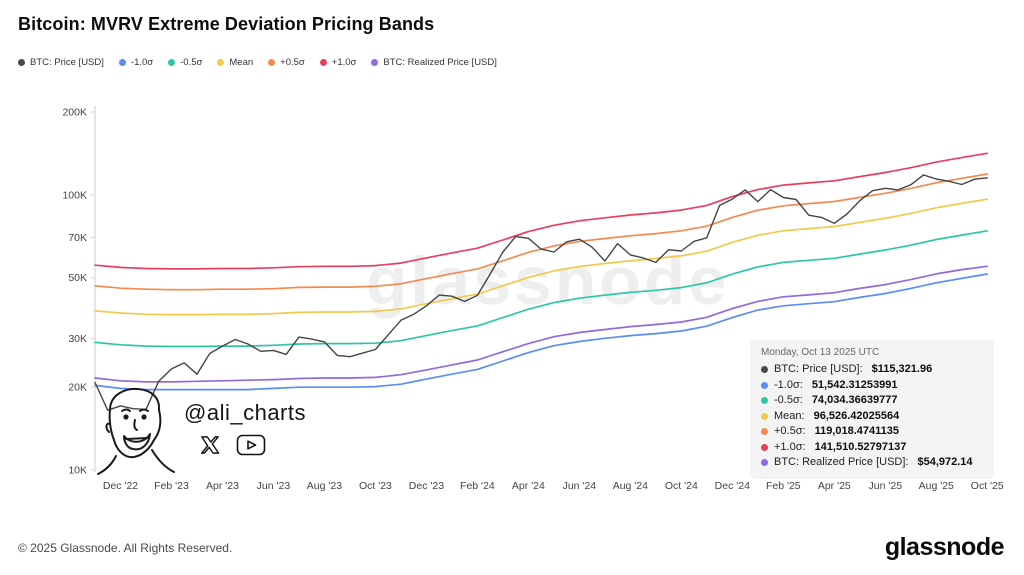 Image resolution: width=1024 pixels, height=575 pixels. What do you see at coordinates (528, 486) in the screenshot?
I see `x-tick-label: Apr '24` at bounding box center [528, 486].